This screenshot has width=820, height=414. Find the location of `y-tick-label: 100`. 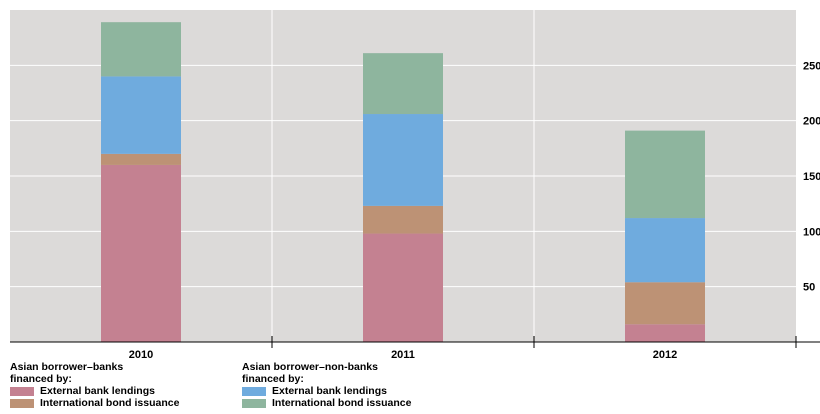

y-tick-label: 100 is located at coordinates (811, 232).